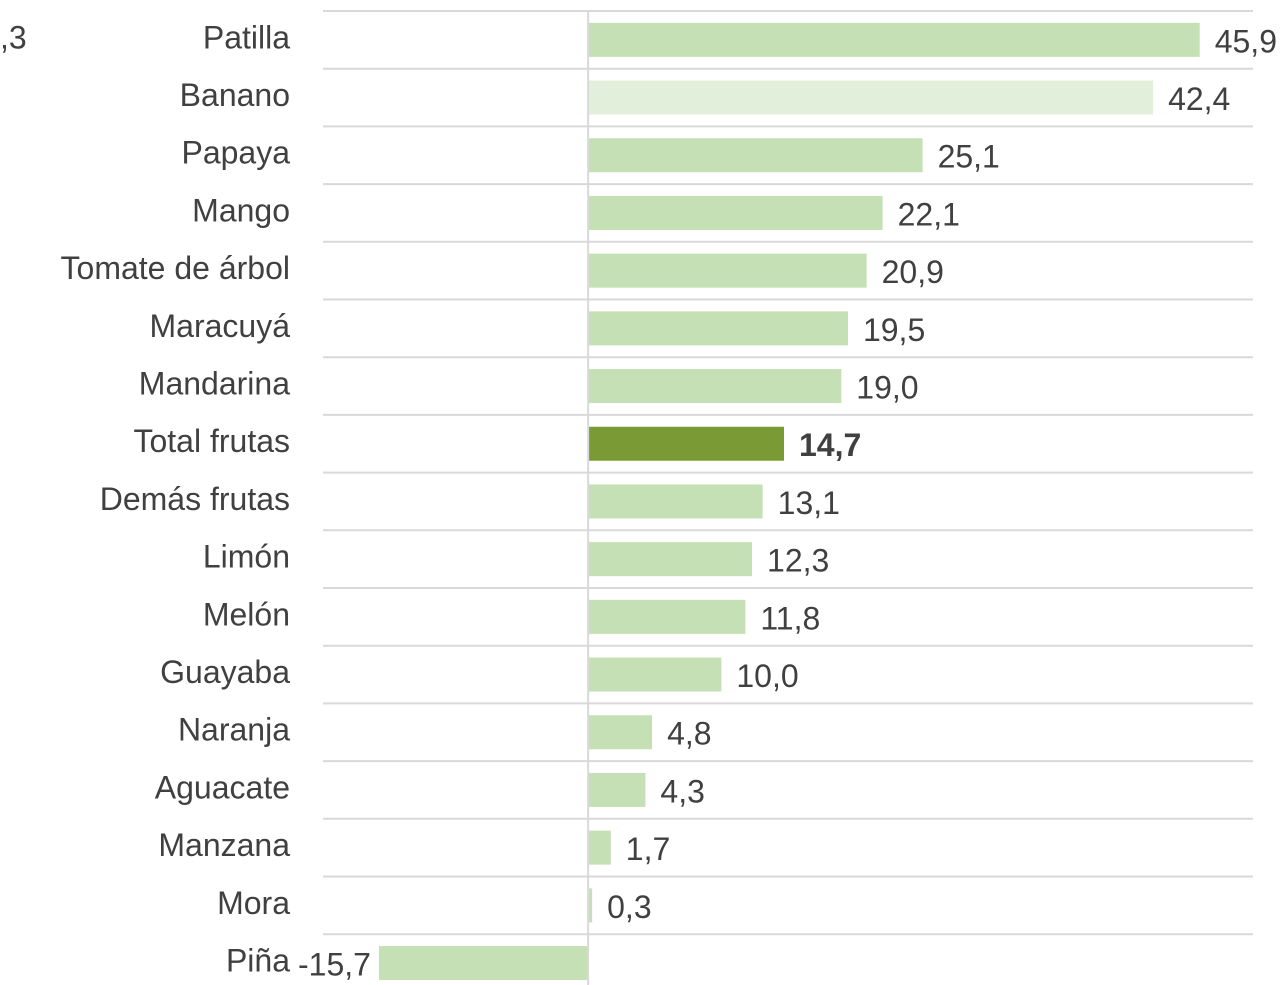  I want to click on value-label: 1,7, so click(648, 849).